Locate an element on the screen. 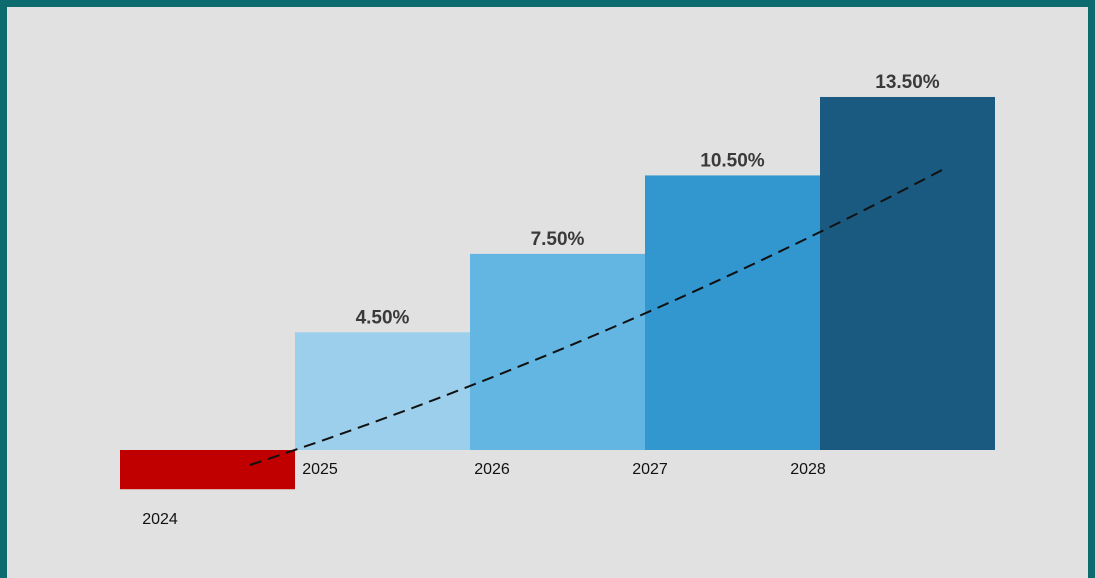  category-label: 2027 is located at coordinates (650, 469).